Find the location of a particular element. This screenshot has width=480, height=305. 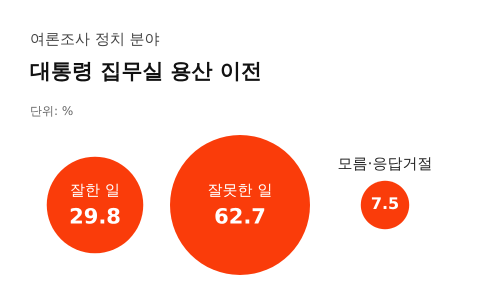

category-label: 모름·응답거절 is located at coordinates (385, 163).